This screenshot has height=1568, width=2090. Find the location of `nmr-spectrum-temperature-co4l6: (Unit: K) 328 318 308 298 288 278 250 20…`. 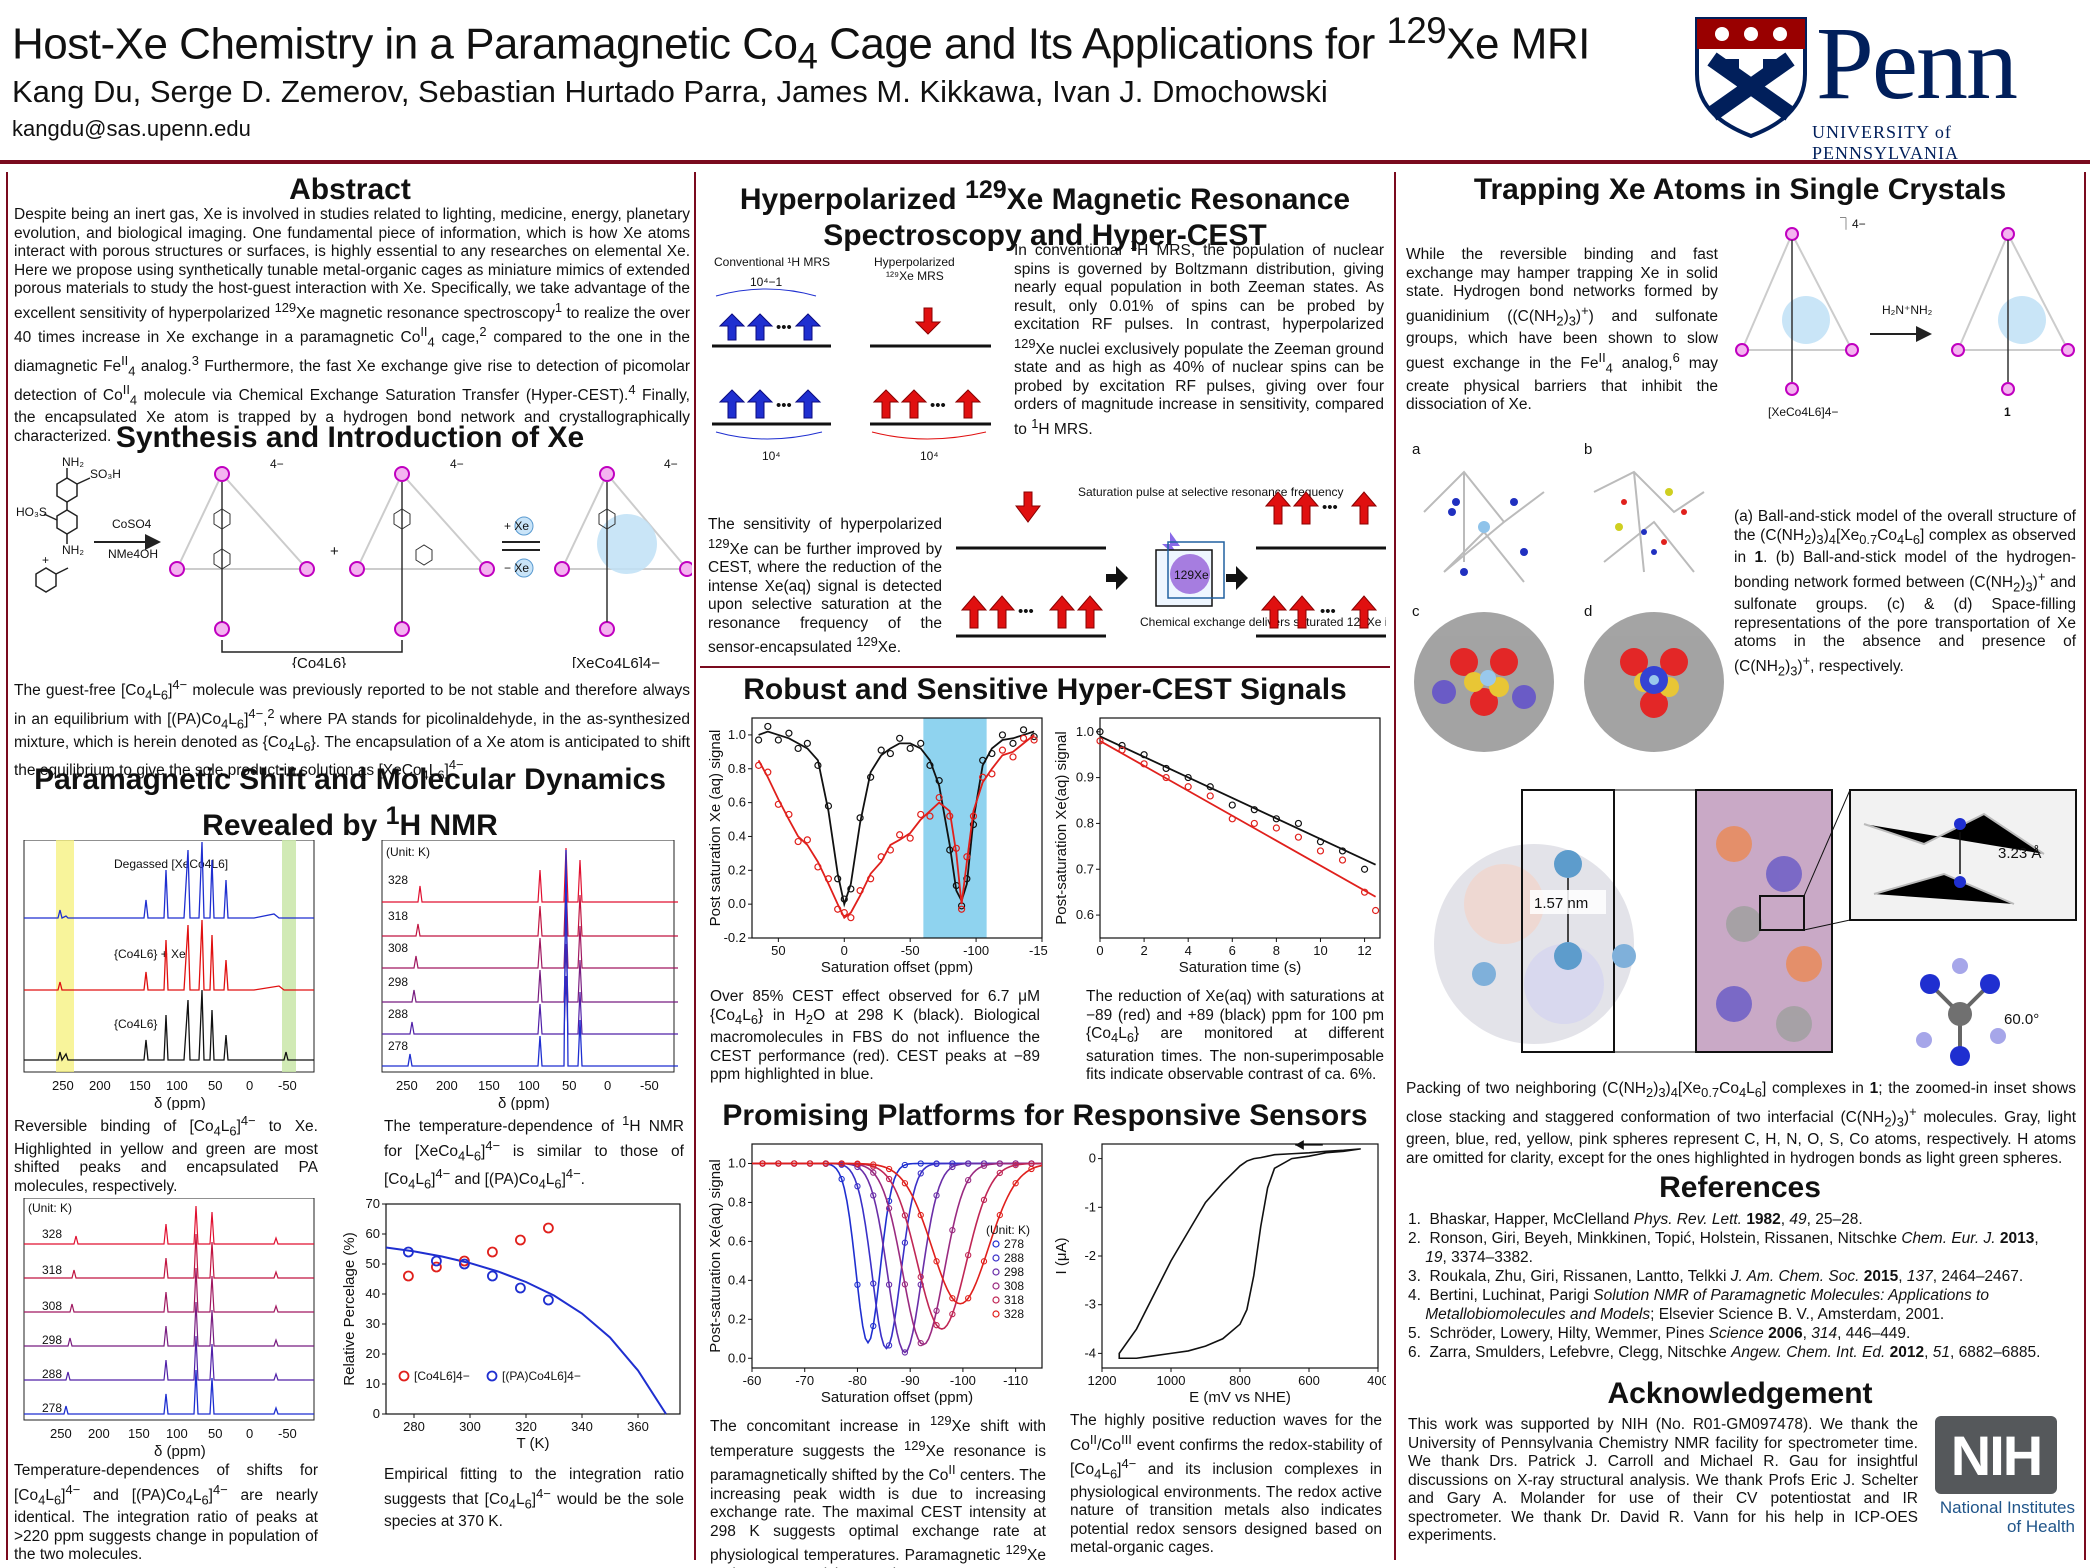

nmr-spectrum-temperature-co4l6: (Unit: K) 328 318 308 298 288 278 250 20… is located at coordinates (169, 1329).